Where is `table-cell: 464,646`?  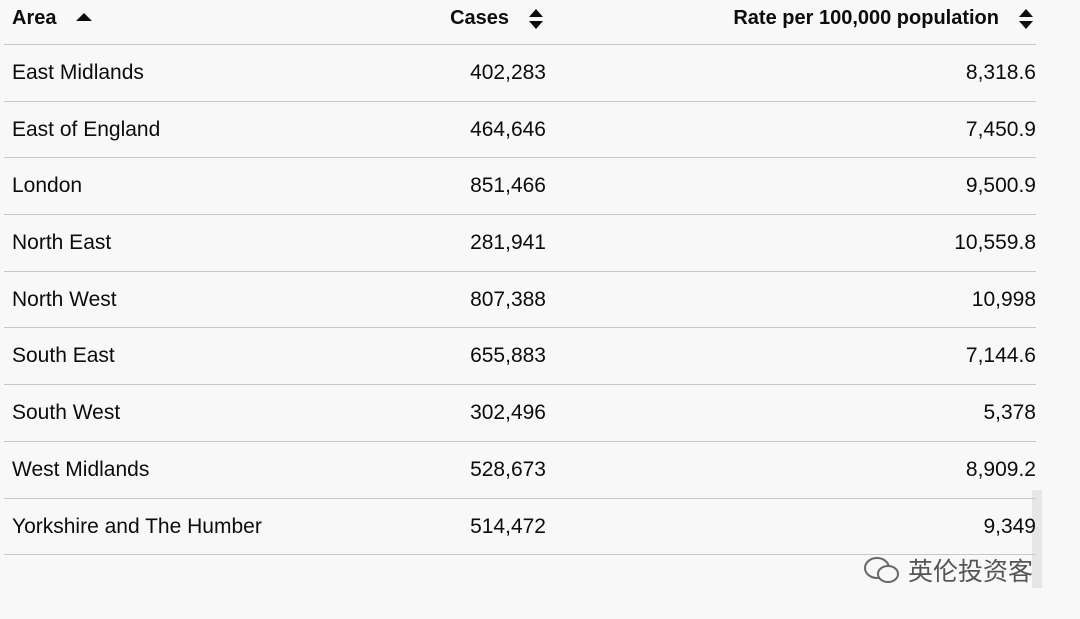 table-cell: 464,646 is located at coordinates (508, 129).